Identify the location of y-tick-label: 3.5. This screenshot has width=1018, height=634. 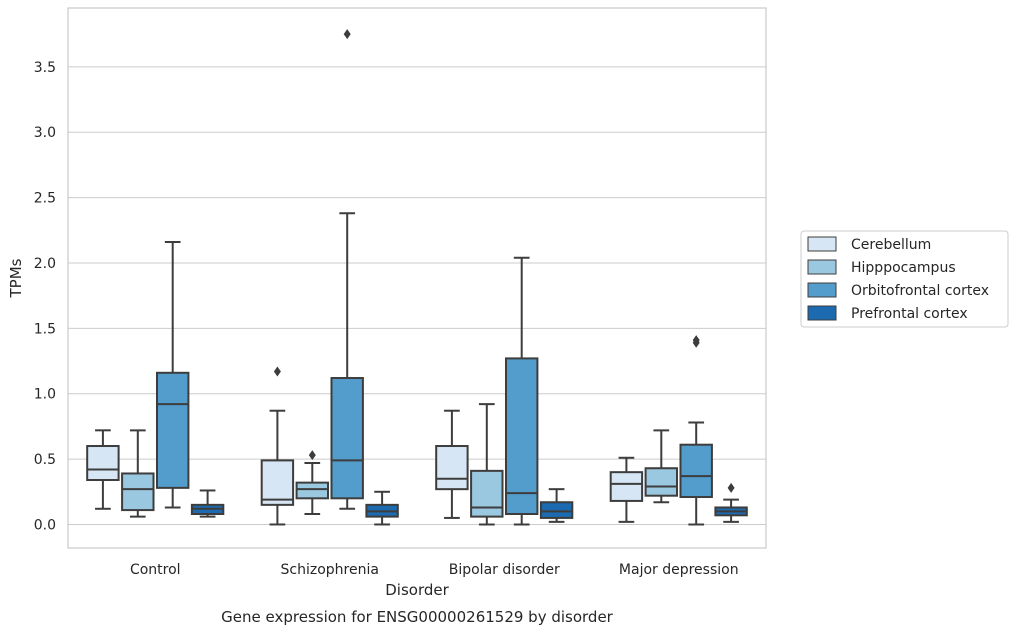
(45, 68).